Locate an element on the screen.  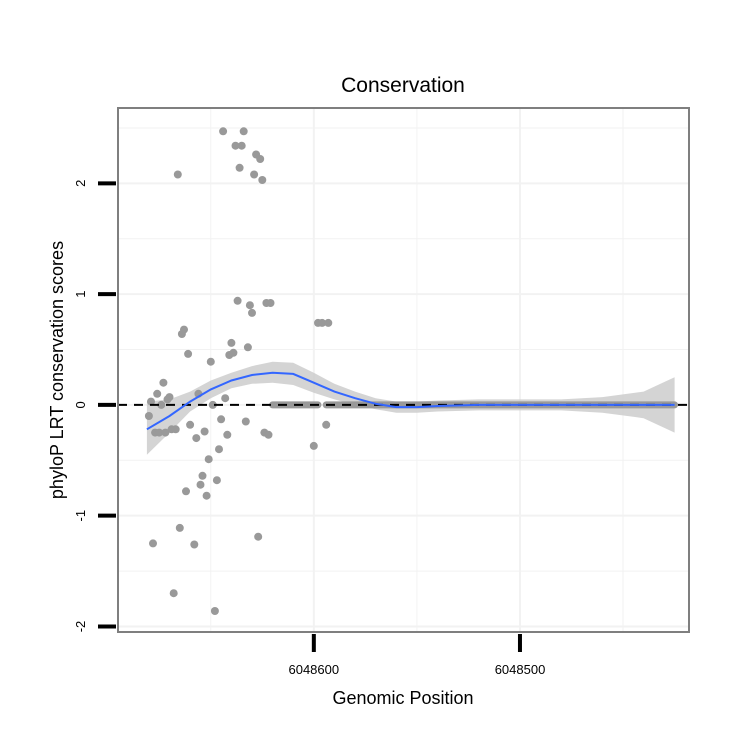
x-tick-label: 6048600 is located at coordinates (313, 669).